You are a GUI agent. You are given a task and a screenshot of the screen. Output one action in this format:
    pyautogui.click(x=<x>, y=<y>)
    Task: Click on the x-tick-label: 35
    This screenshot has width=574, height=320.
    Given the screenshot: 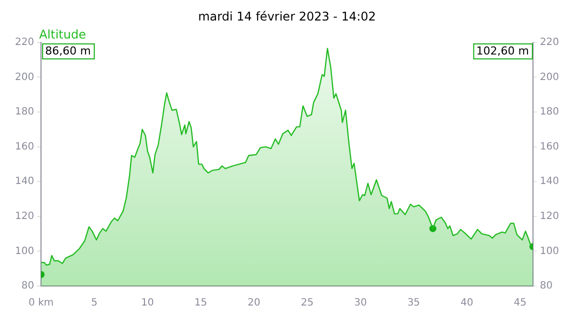 What is the action you would take?
    pyautogui.click(x=413, y=303)
    